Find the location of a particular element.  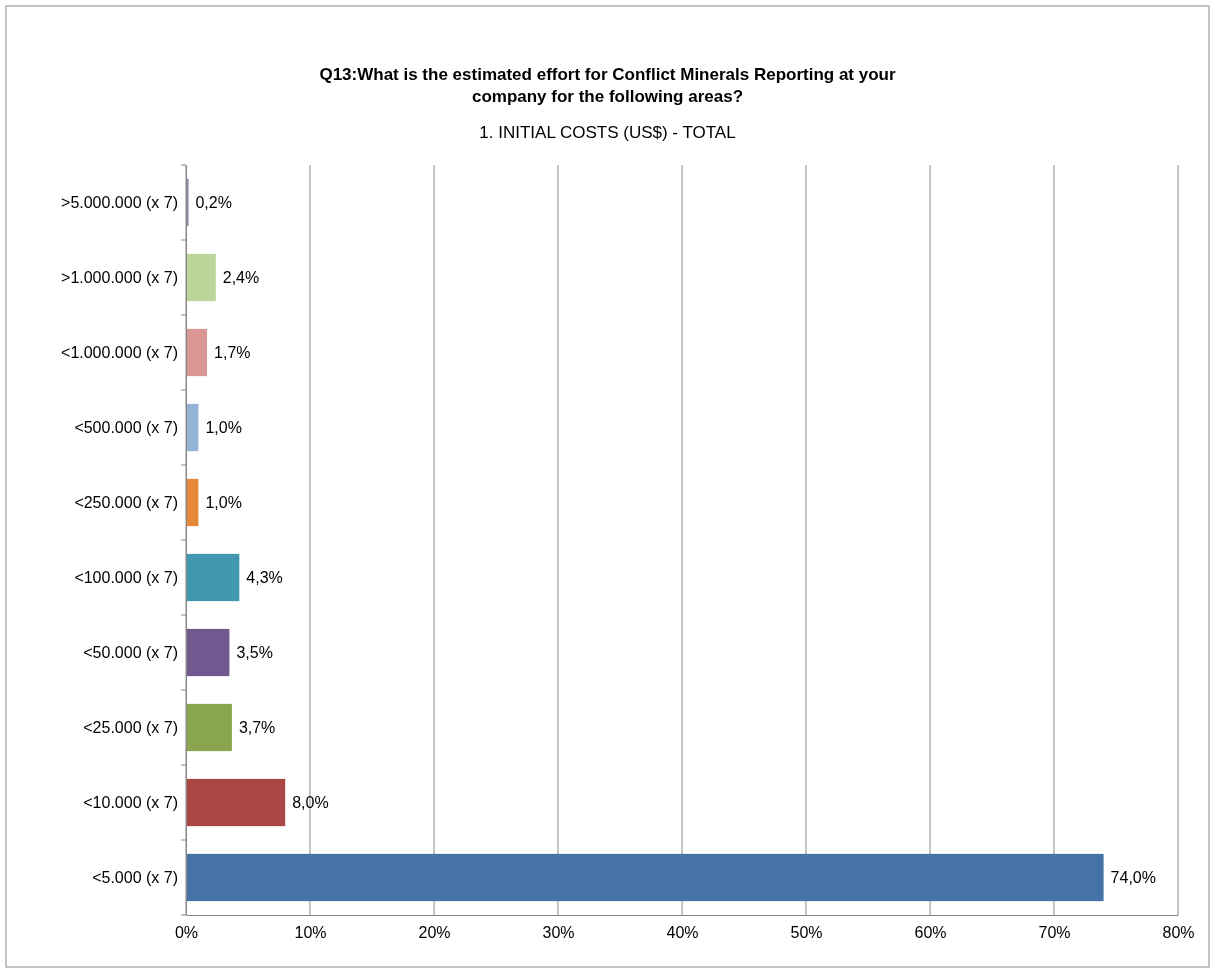

x-tick-label: 20% is located at coordinates (434, 933).